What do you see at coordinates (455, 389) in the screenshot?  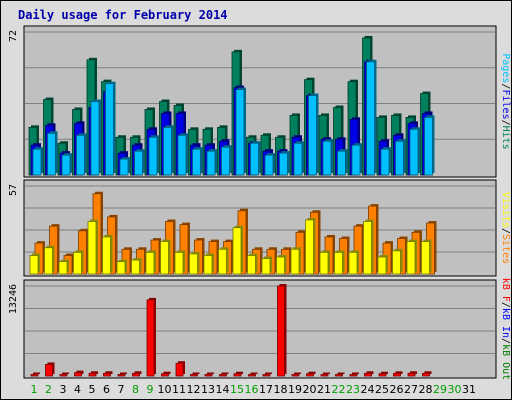 I see `x-tick-label-day-30: 30` at bounding box center [455, 389].